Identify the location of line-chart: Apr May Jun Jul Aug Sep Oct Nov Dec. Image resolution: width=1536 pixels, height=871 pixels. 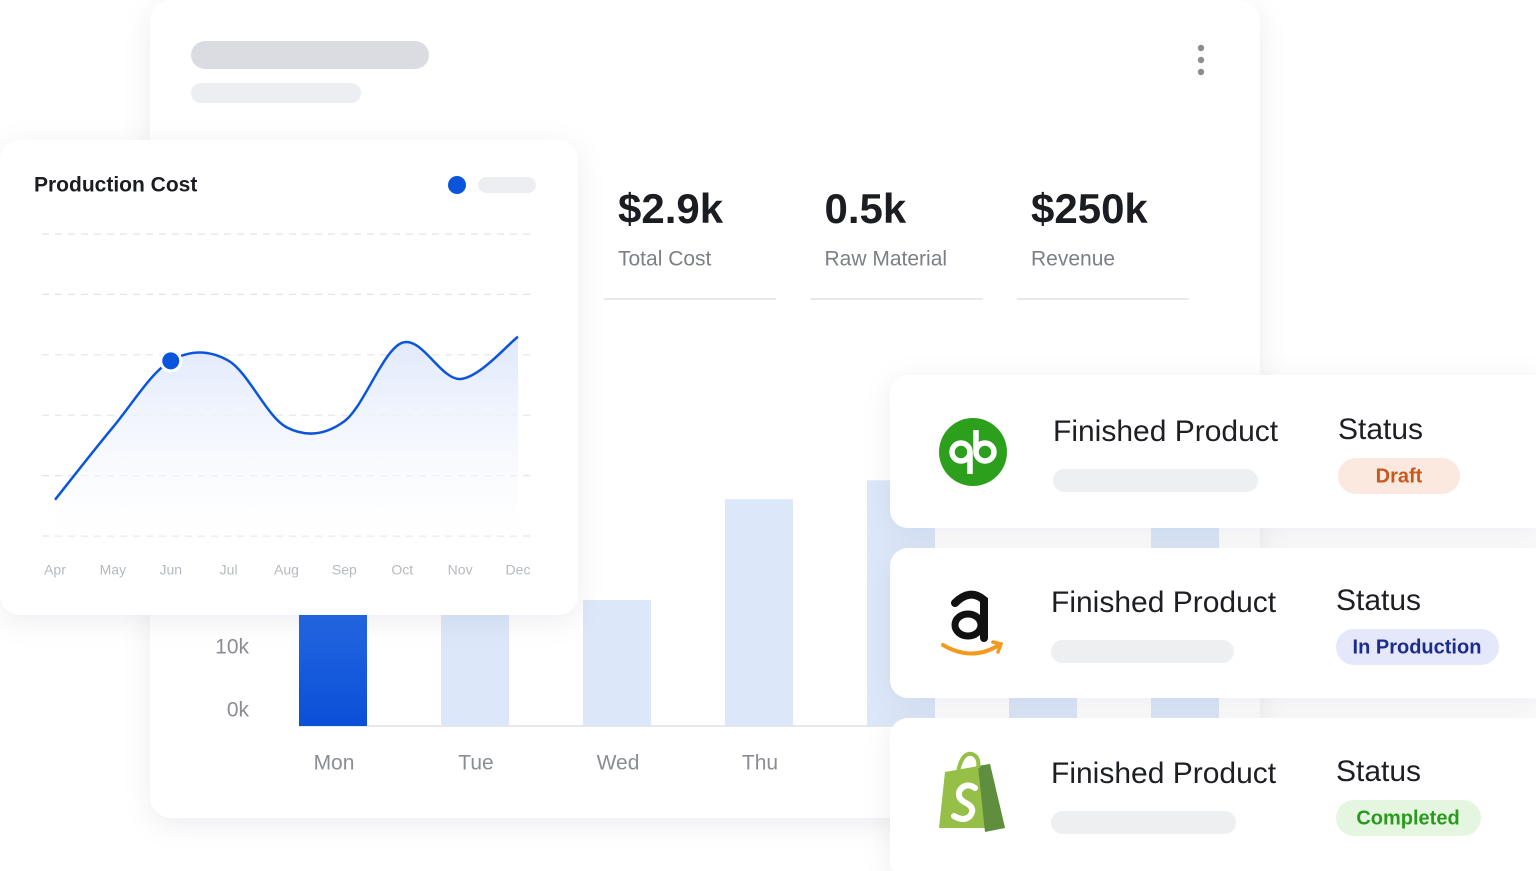
(289, 405).